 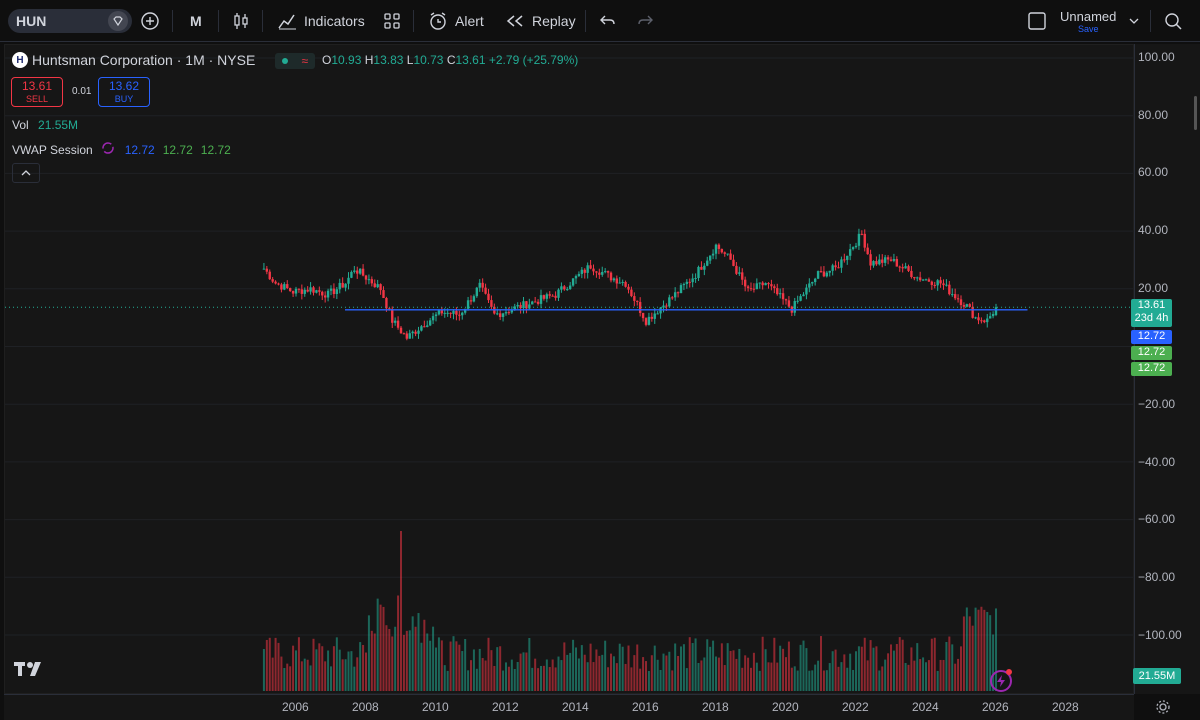 What do you see at coordinates (456, 21) in the screenshot?
I see `alert-button: Alert` at bounding box center [456, 21].